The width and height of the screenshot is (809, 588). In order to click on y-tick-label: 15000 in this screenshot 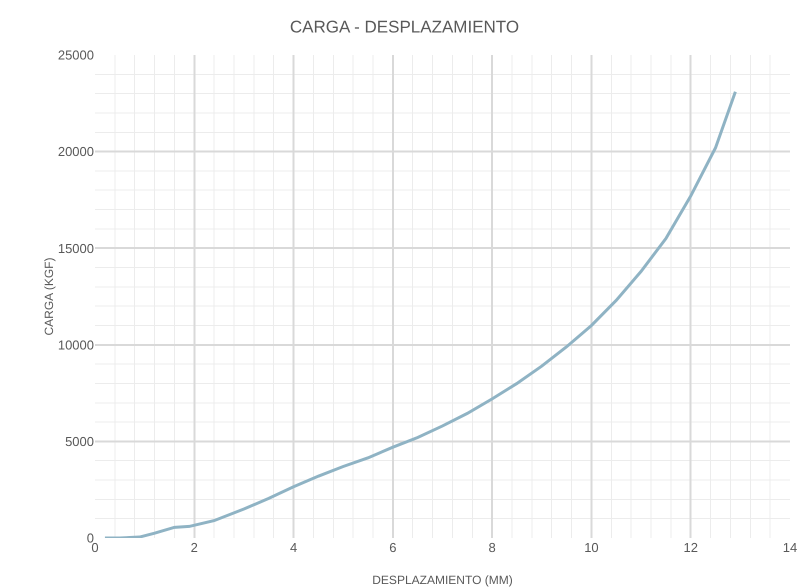, I will do `click(76, 248)`.